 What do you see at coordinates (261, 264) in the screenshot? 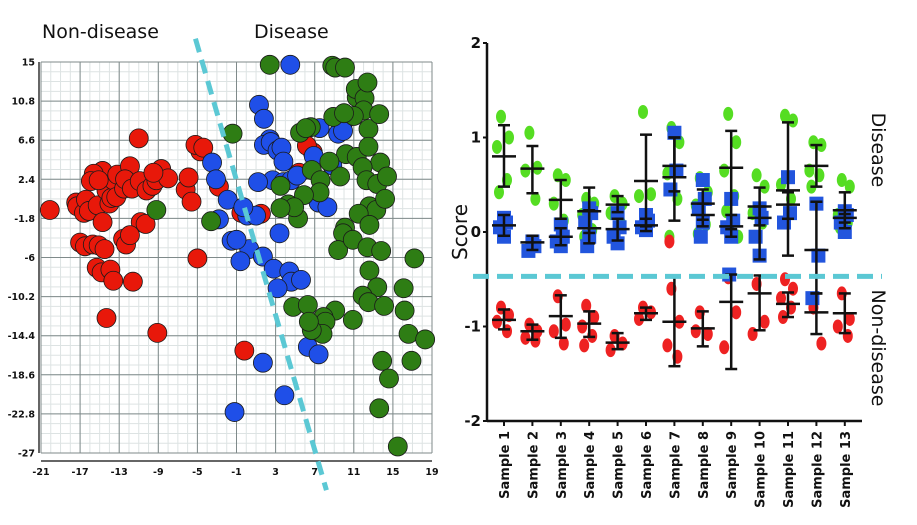
I see `separator-line` at bounding box center [261, 264].